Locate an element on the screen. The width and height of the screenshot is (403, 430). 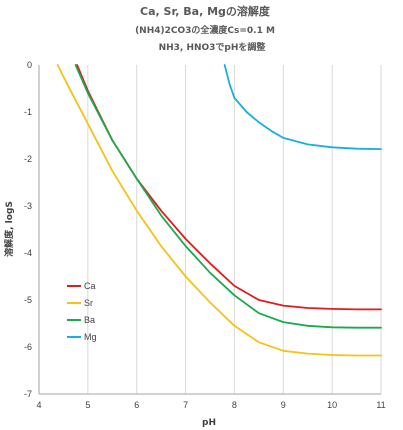
y-tick-label-1: -1 is located at coordinates (28, 112).